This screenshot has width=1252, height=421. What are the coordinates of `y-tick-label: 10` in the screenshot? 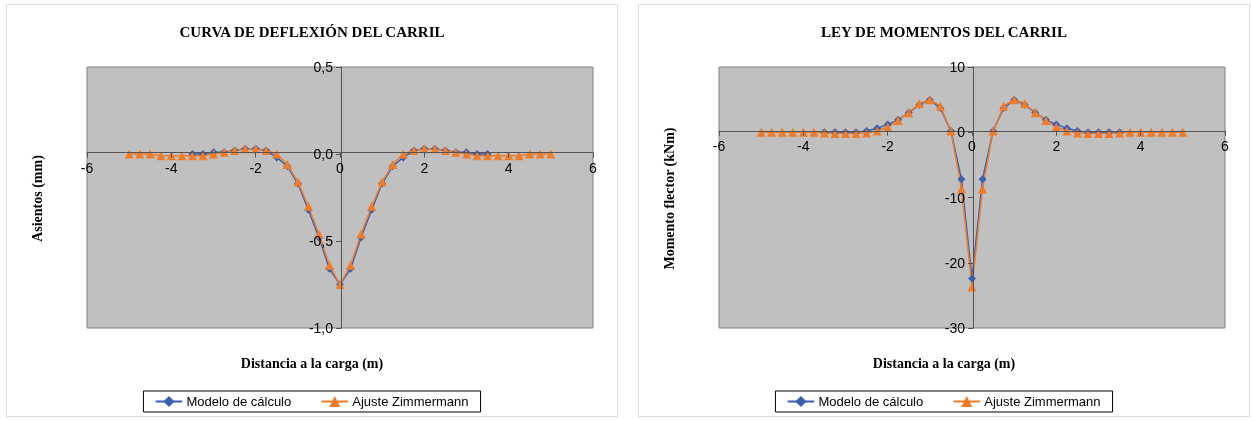 It's located at (957, 67).